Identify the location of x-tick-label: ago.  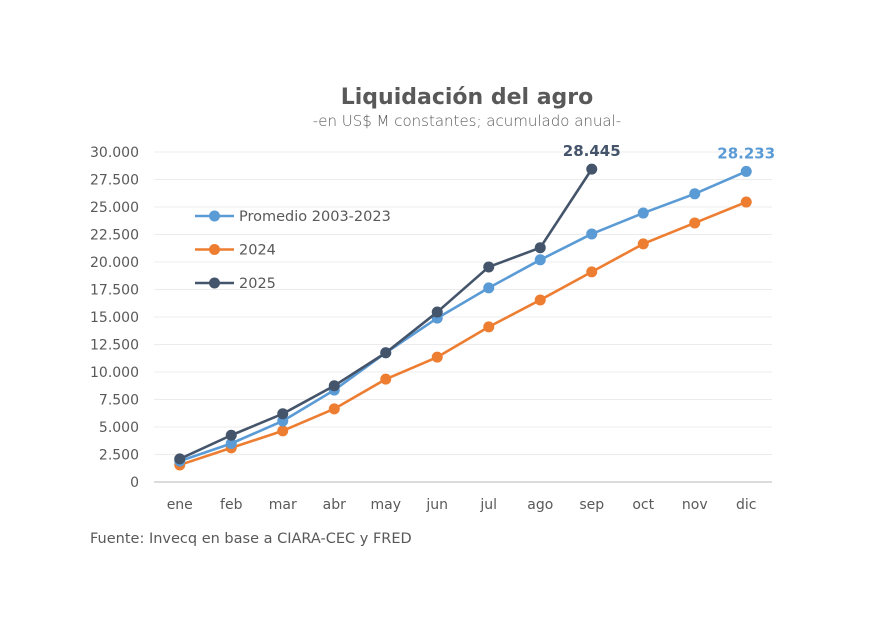
(540, 505).